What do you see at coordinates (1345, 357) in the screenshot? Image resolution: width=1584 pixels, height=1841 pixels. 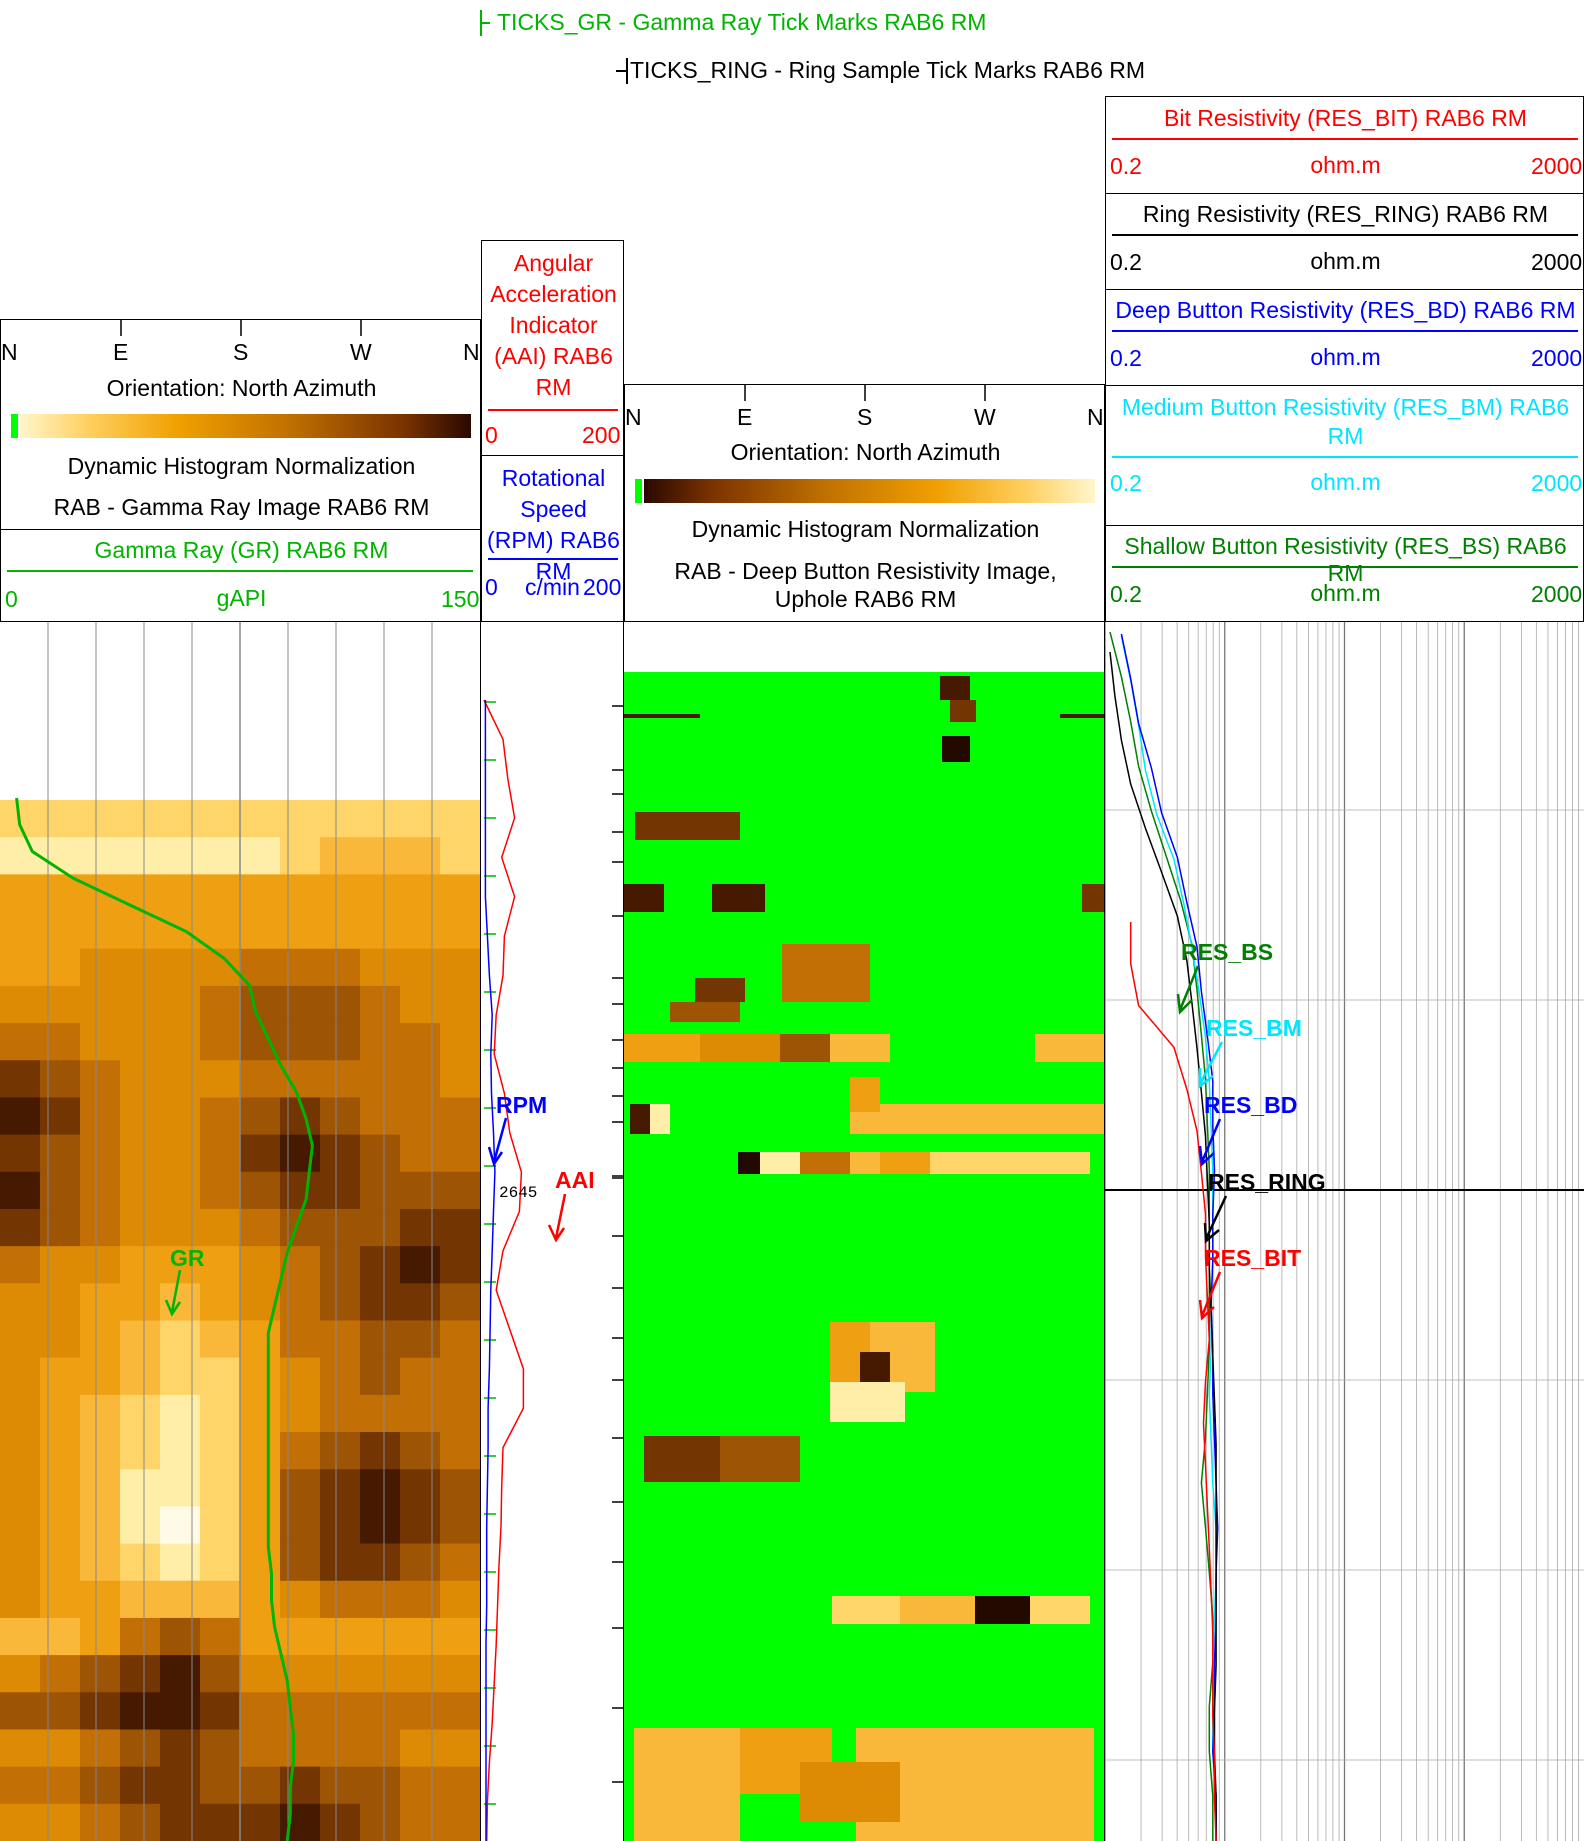 I see `res-bd-unit: ohm.m` at bounding box center [1345, 357].